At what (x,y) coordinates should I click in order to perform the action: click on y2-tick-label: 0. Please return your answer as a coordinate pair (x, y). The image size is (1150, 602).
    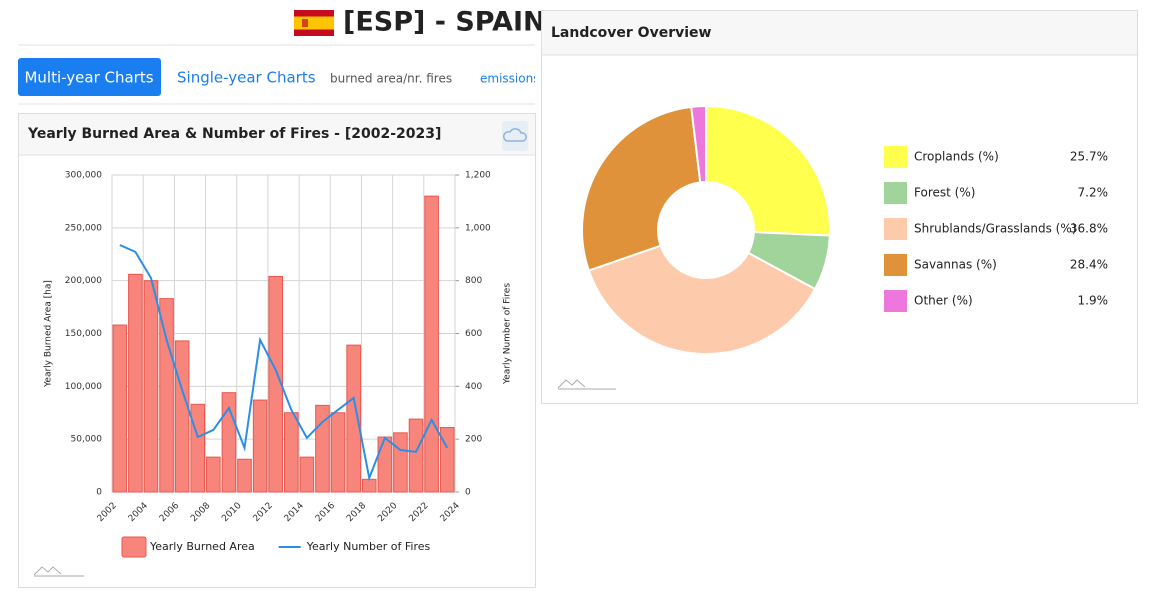
    Looking at the image, I should click on (468, 493).